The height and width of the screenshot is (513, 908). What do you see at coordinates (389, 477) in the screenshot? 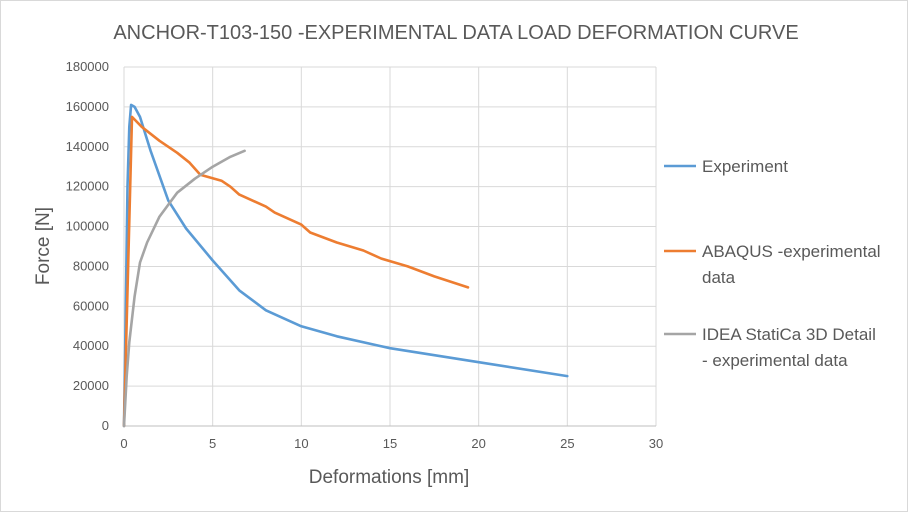
I see `x-axis-label: Deformations [mm]` at bounding box center [389, 477].